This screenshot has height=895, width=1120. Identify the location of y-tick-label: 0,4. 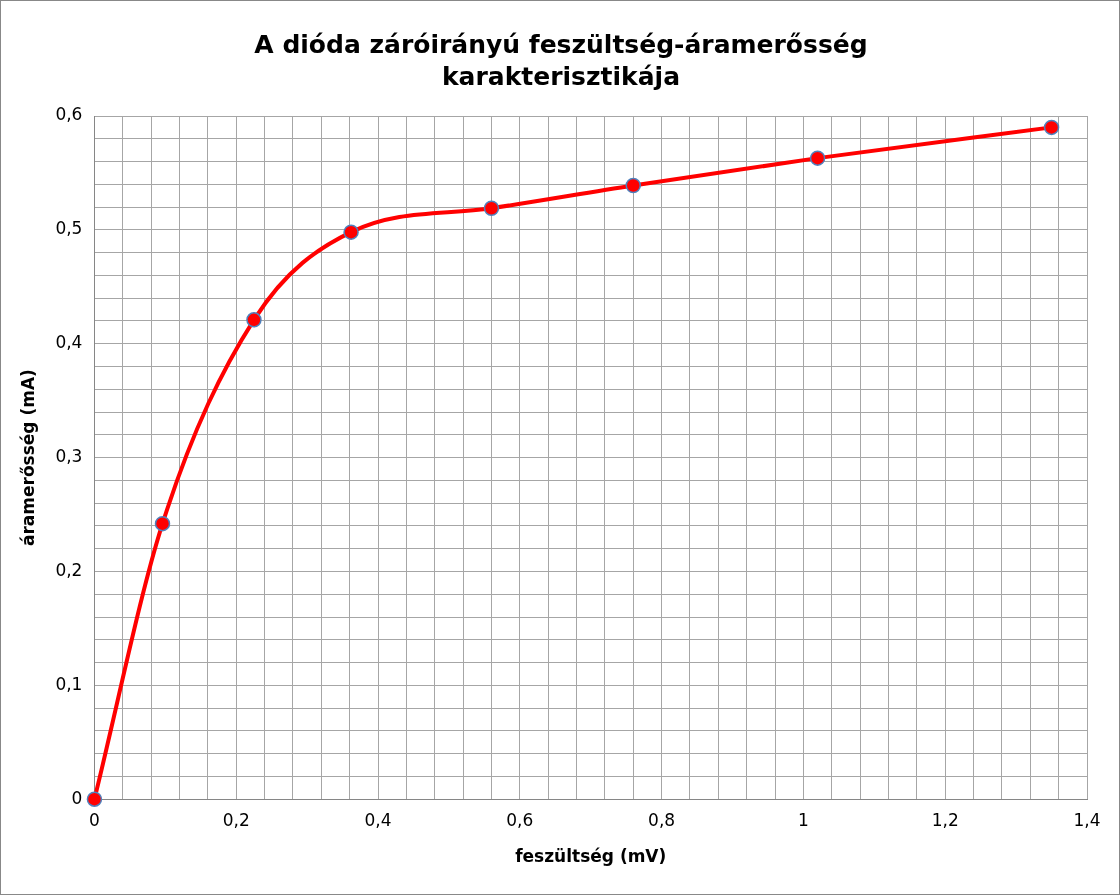
(69, 342).